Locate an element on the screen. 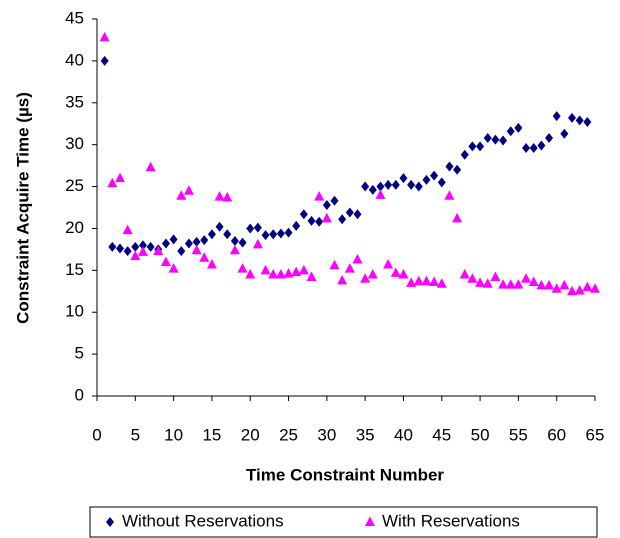  x-axis-title: Time Constraint Number is located at coordinates (345, 474).